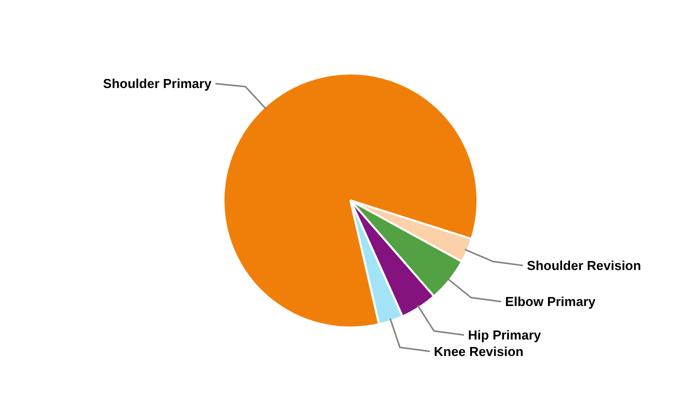 The image size is (700, 400). Describe the element at coordinates (550, 302) in the screenshot. I see `slice-label: Elbow Primary` at that location.